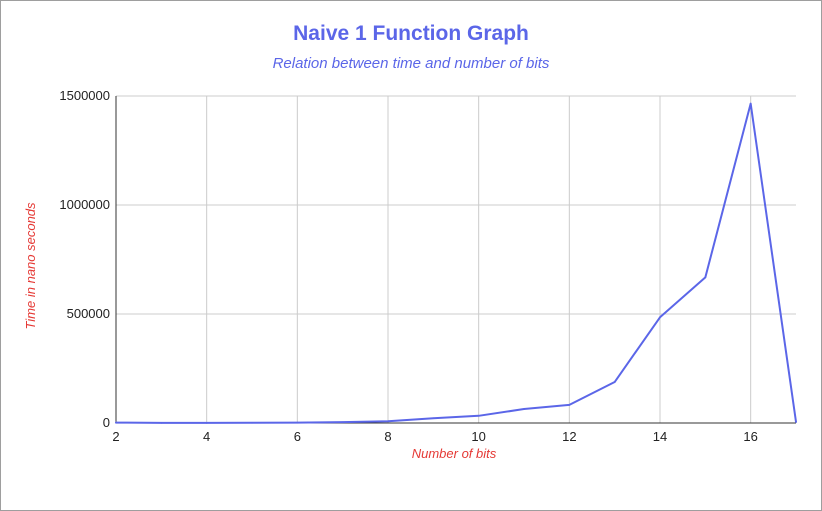  Describe the element at coordinates (387, 436) in the screenshot. I see `x-tick-label: 8` at that location.